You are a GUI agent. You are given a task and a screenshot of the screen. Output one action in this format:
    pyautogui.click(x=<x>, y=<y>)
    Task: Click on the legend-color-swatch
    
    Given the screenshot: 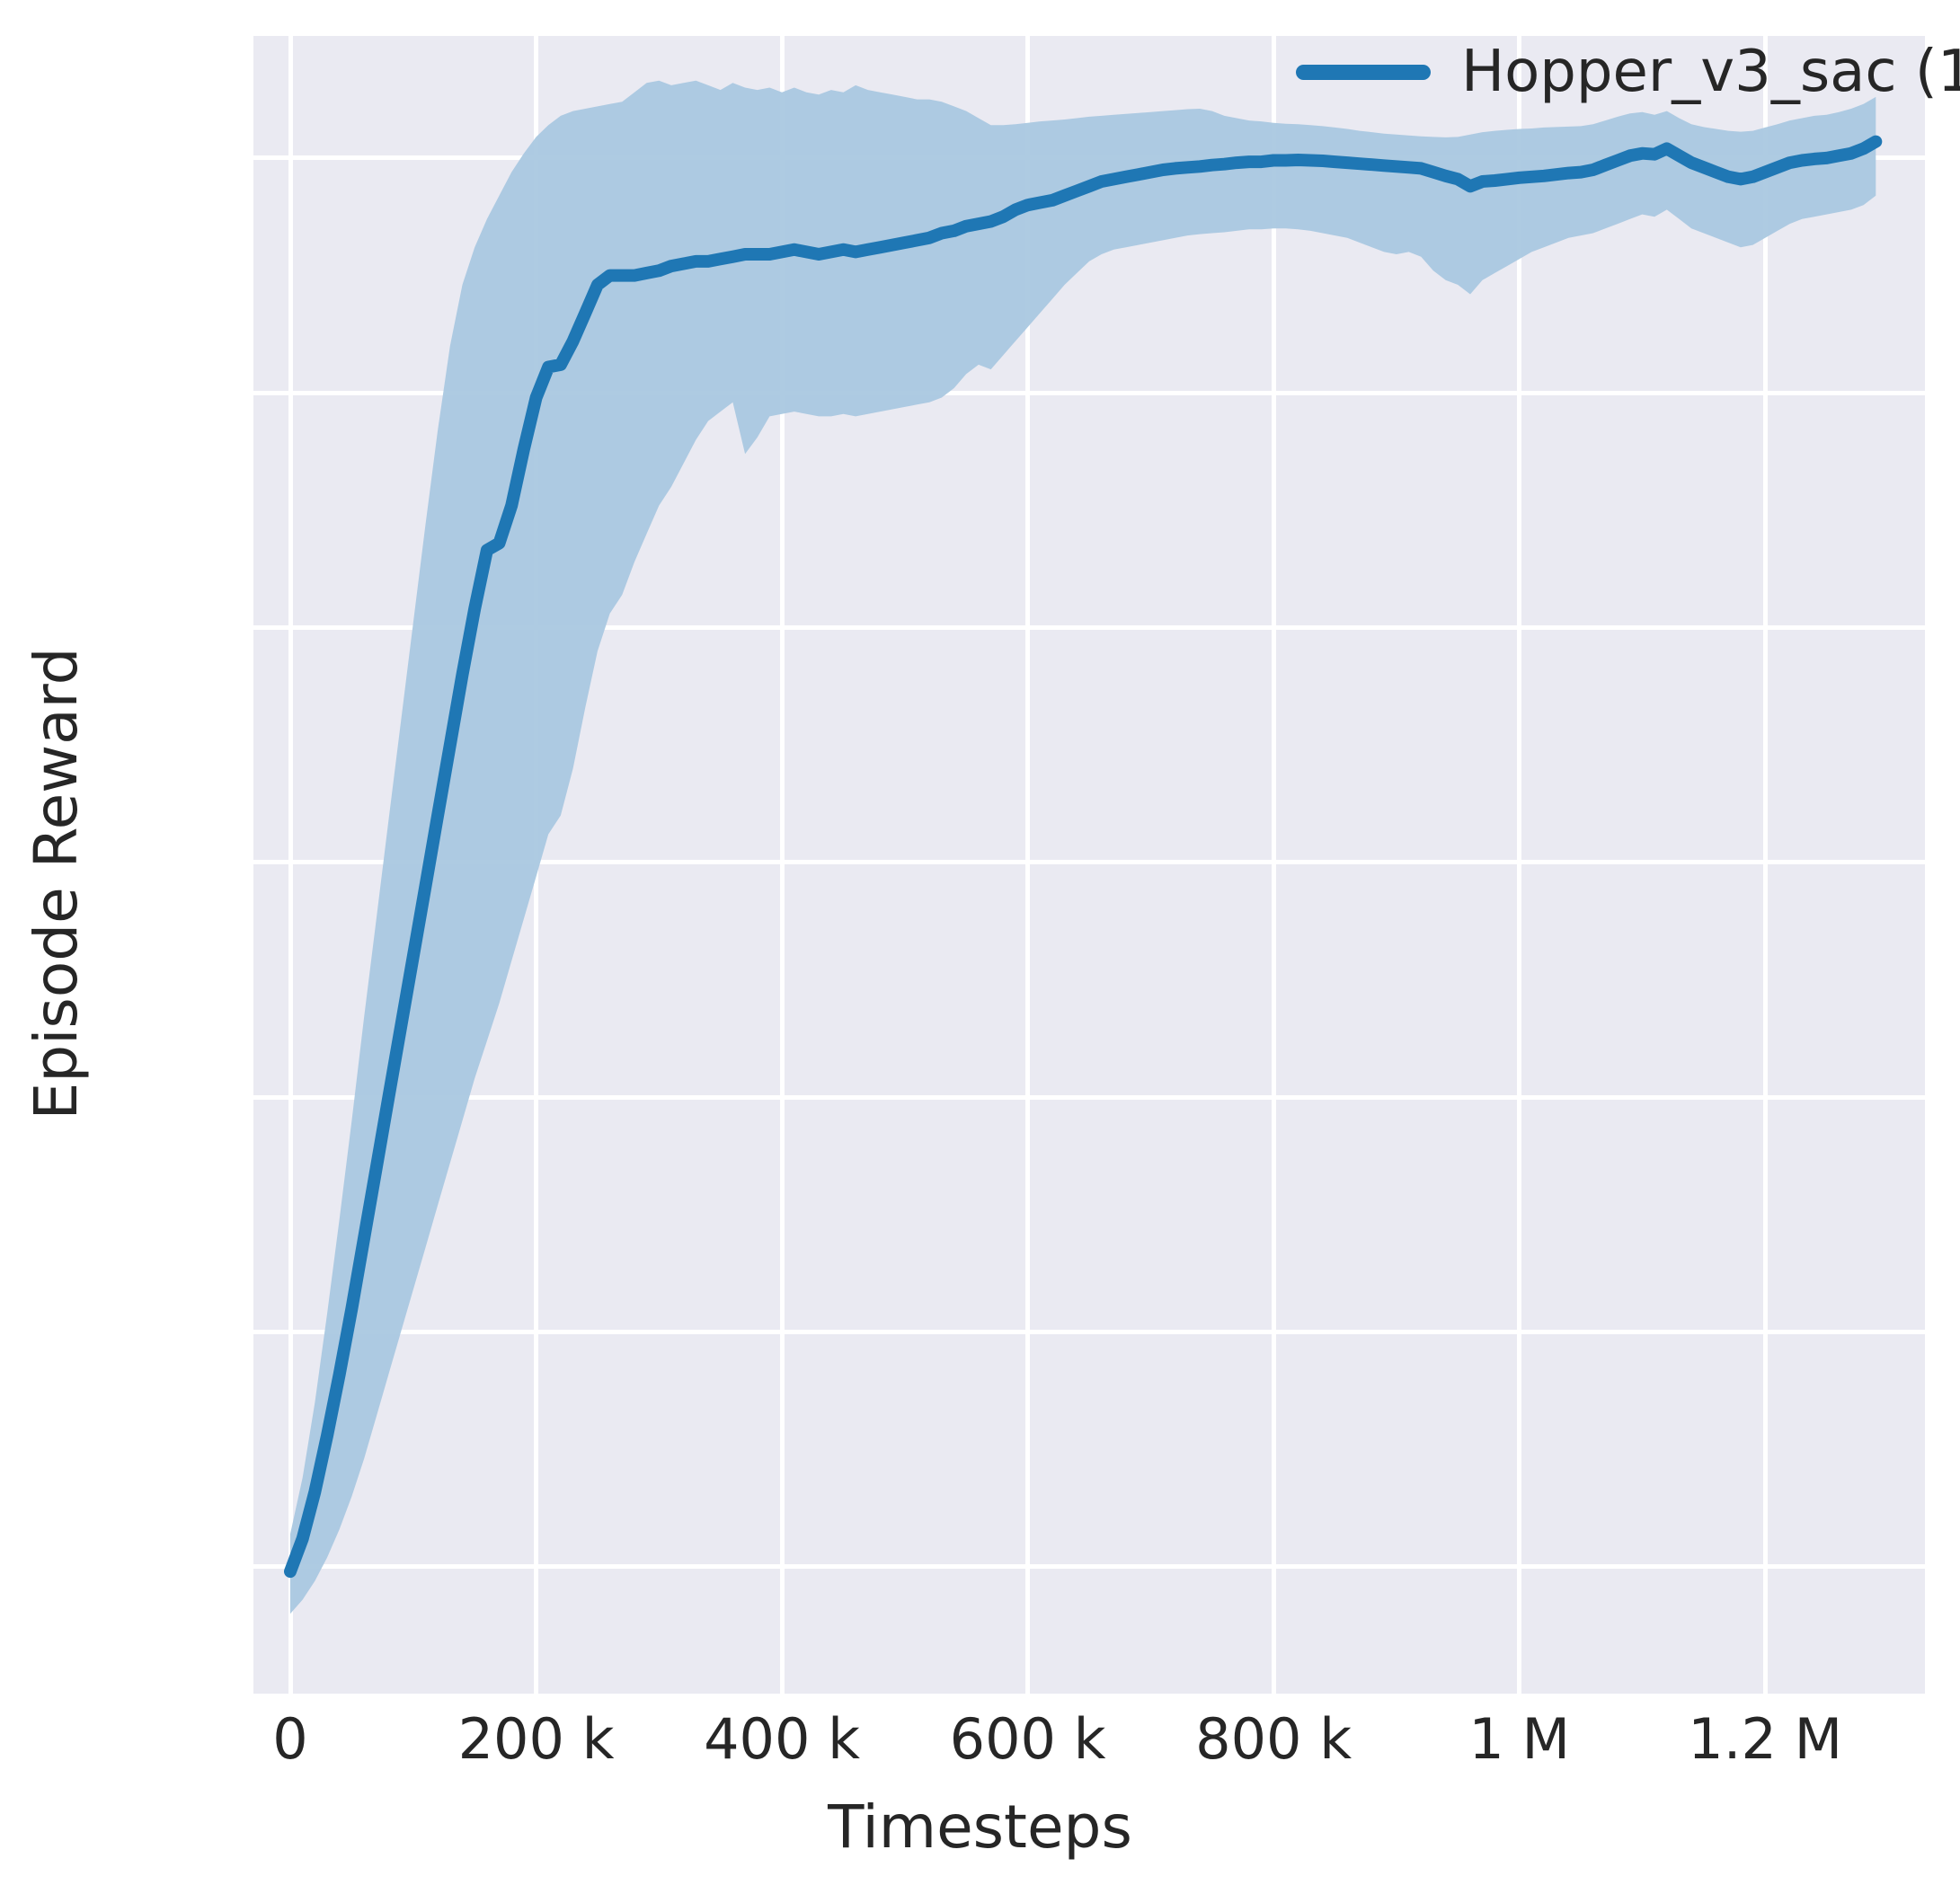 What is the action you would take?
    pyautogui.click(x=1363, y=72)
    